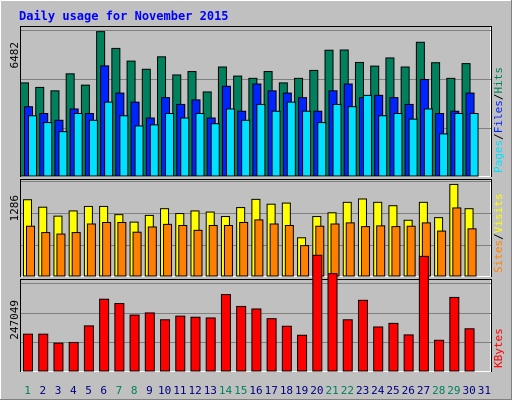  Describe the element at coordinates (498, 348) in the screenshot. I see `legend: KBytes` at that location.